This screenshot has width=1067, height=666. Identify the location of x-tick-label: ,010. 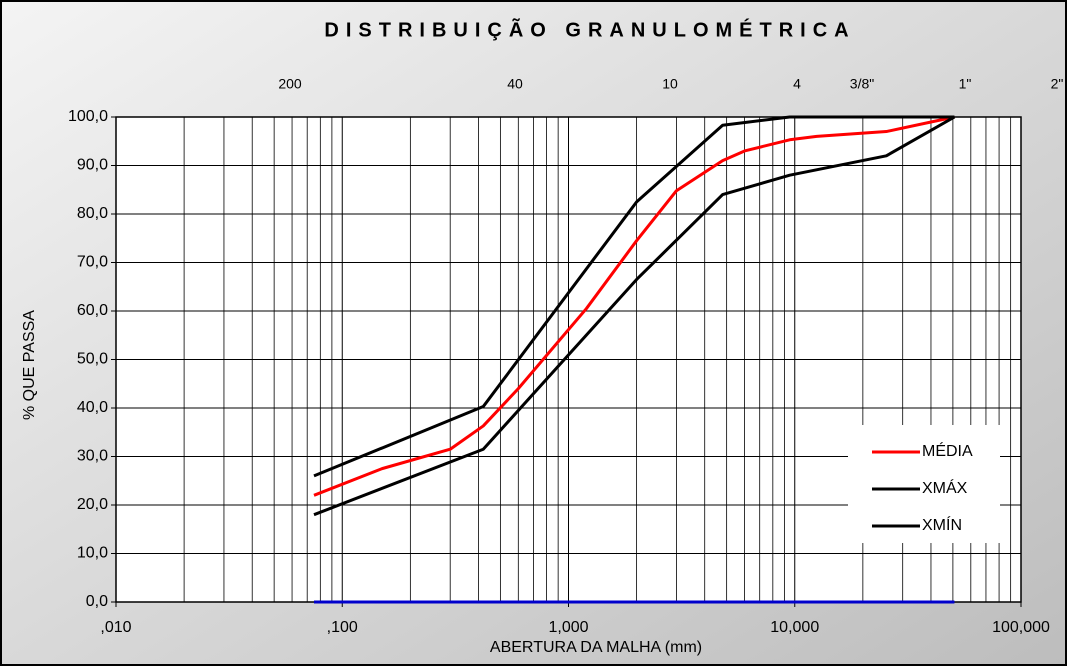
(115, 627).